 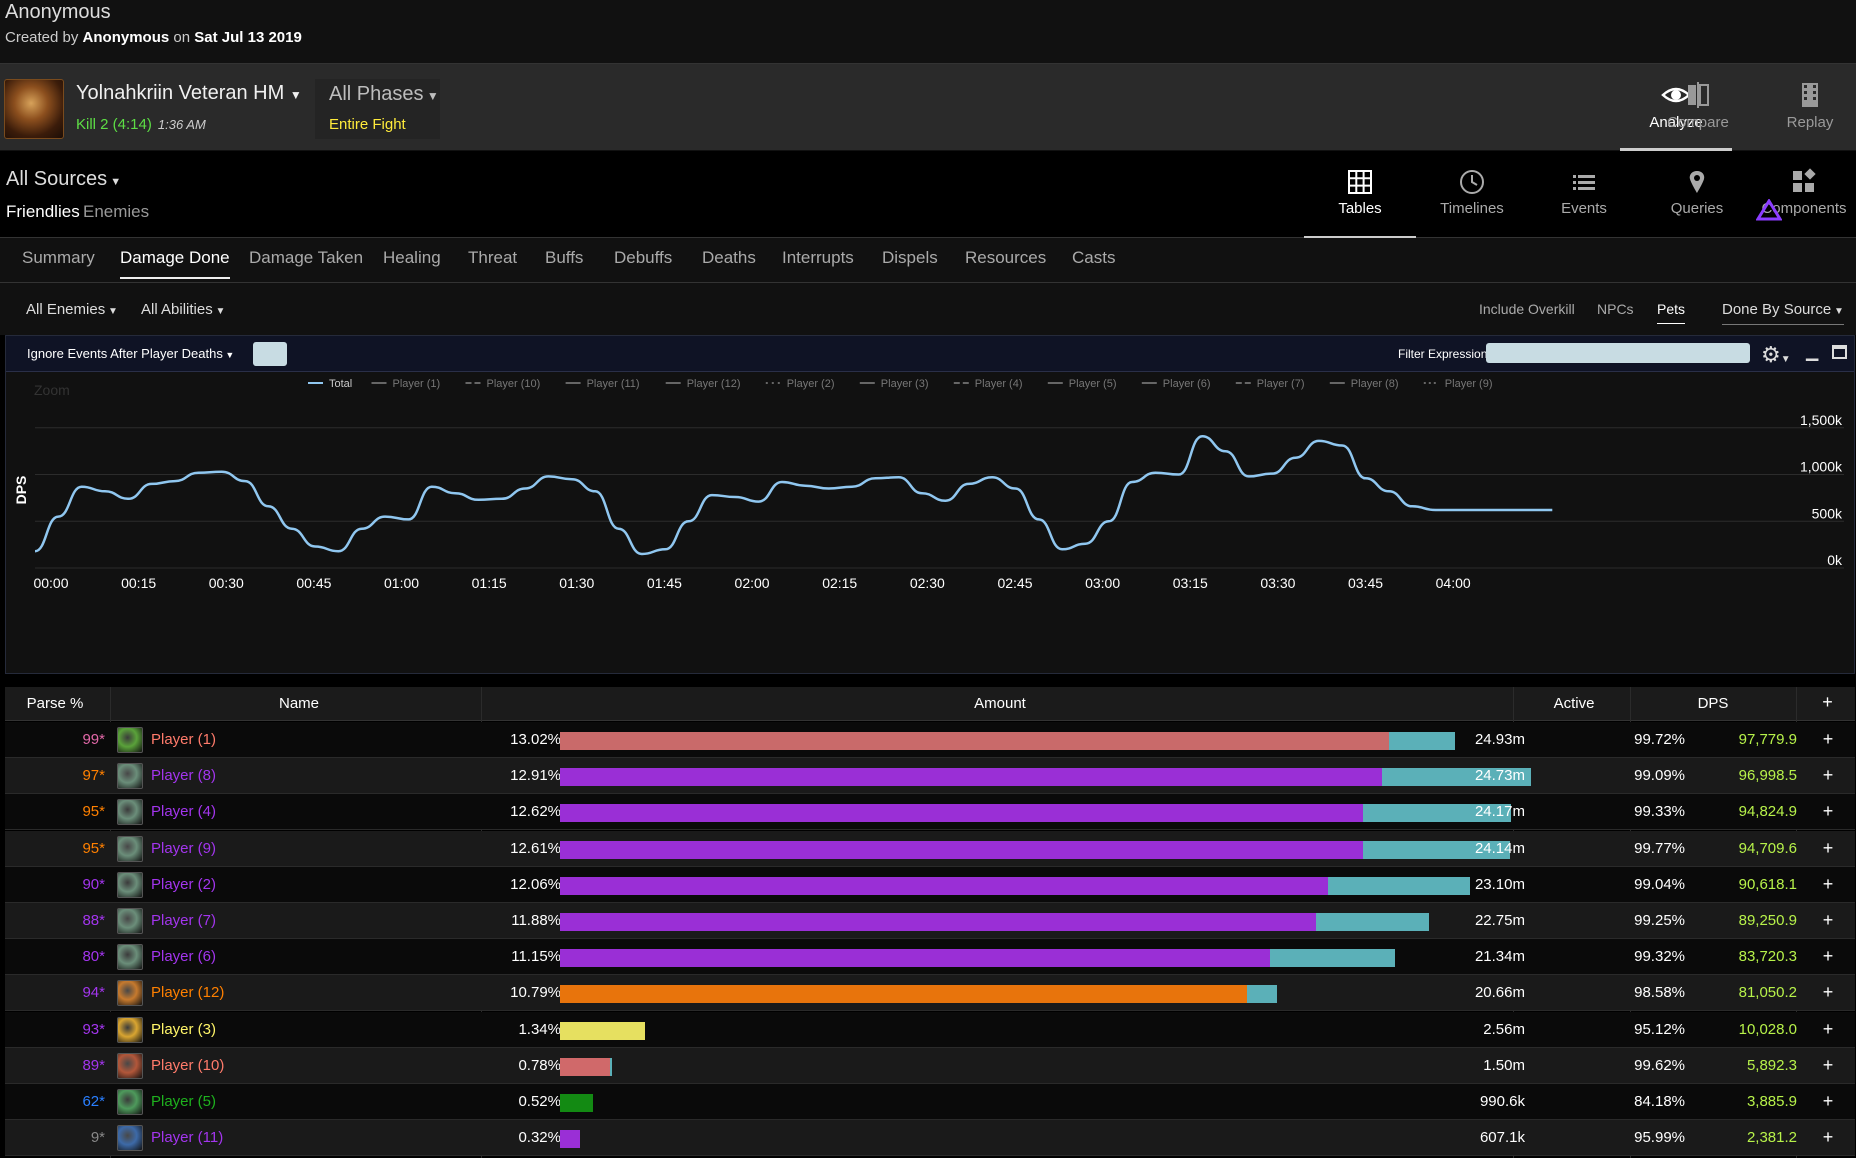 What do you see at coordinates (602, 384) in the screenshot?
I see `legend-item: Player (11)` at bounding box center [602, 384].